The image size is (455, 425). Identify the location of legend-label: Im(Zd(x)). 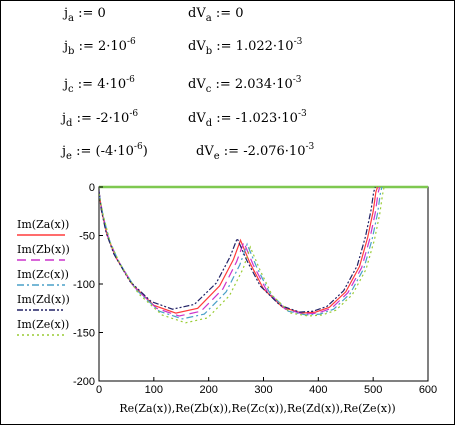
(43, 299).